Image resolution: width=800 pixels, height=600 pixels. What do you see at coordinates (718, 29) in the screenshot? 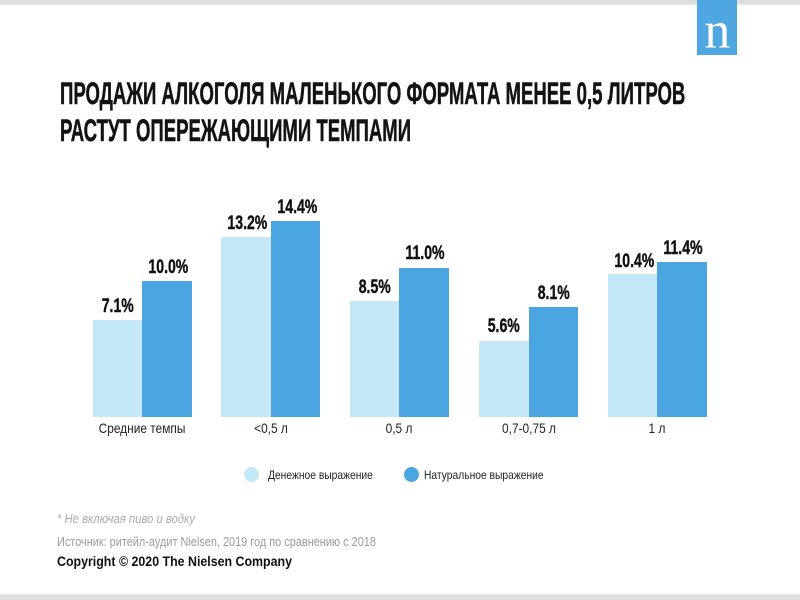
I see `svg-text: n` at bounding box center [718, 29].